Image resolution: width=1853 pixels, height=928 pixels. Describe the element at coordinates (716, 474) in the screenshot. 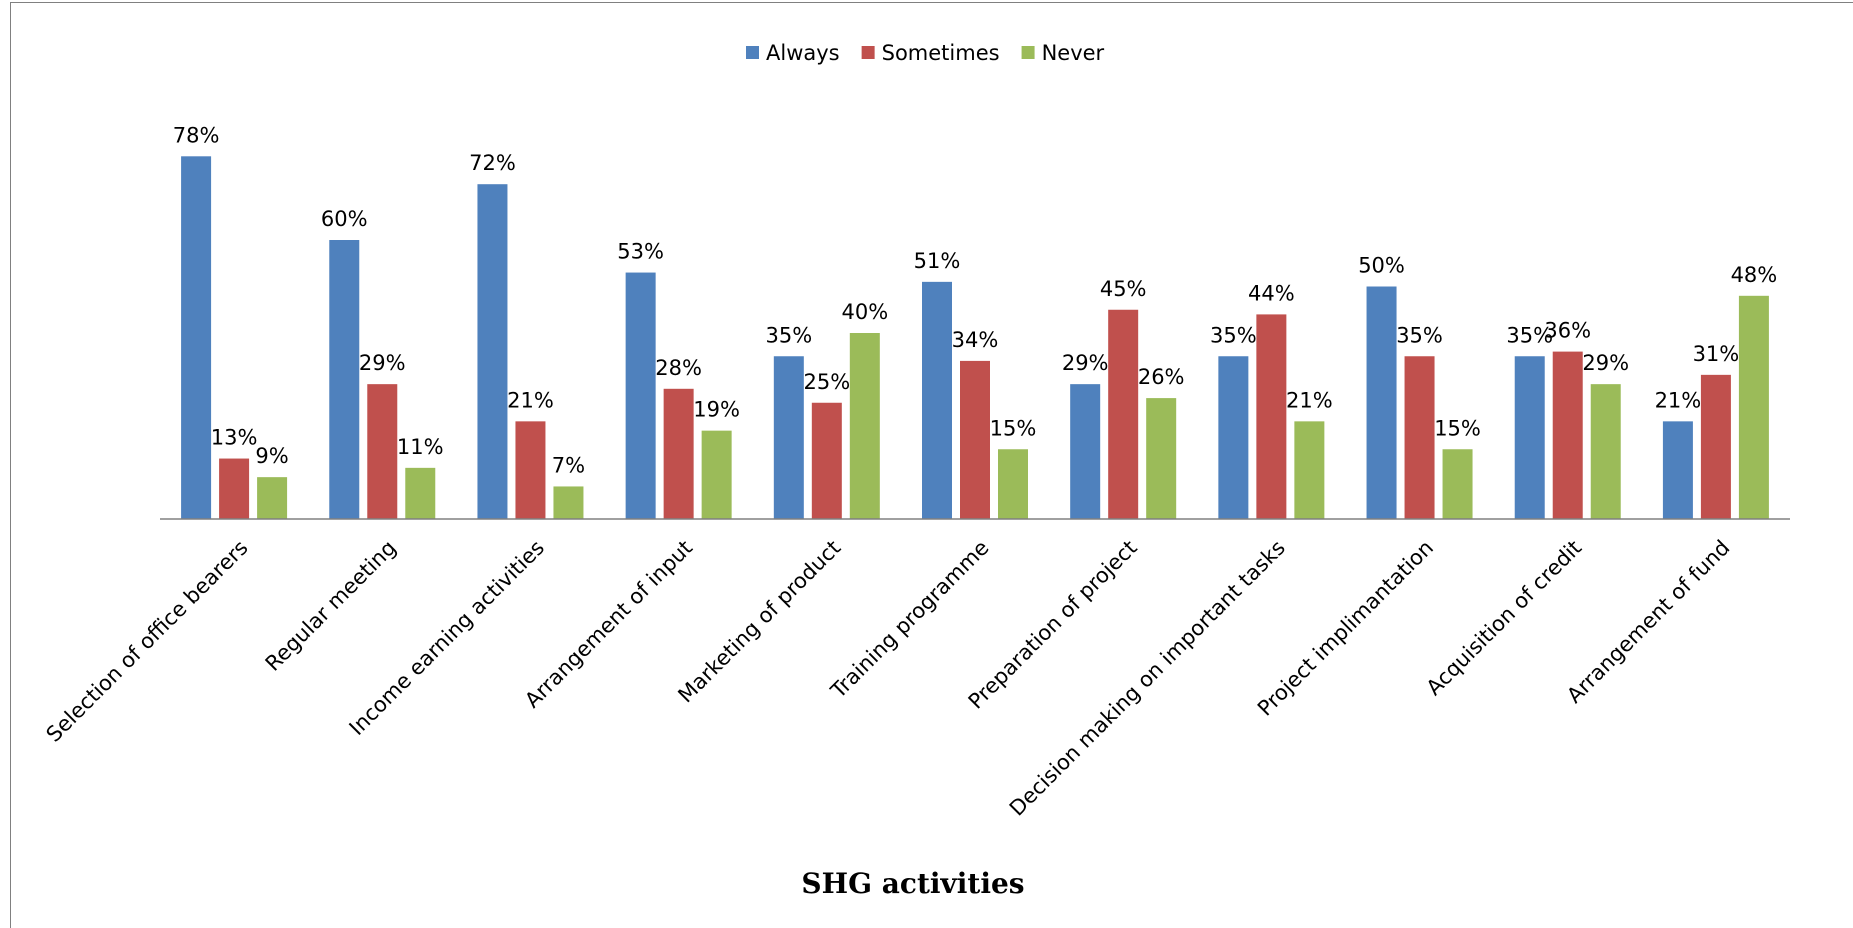

I see `bar-never-arrangement-of-input` at that location.